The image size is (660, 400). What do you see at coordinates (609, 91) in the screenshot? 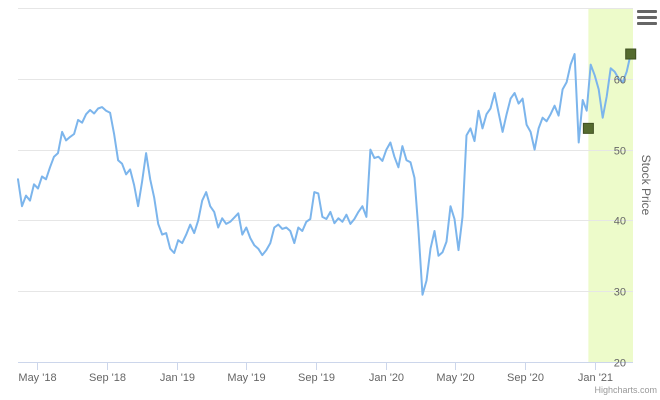
I see `marker-layer` at bounding box center [609, 91].